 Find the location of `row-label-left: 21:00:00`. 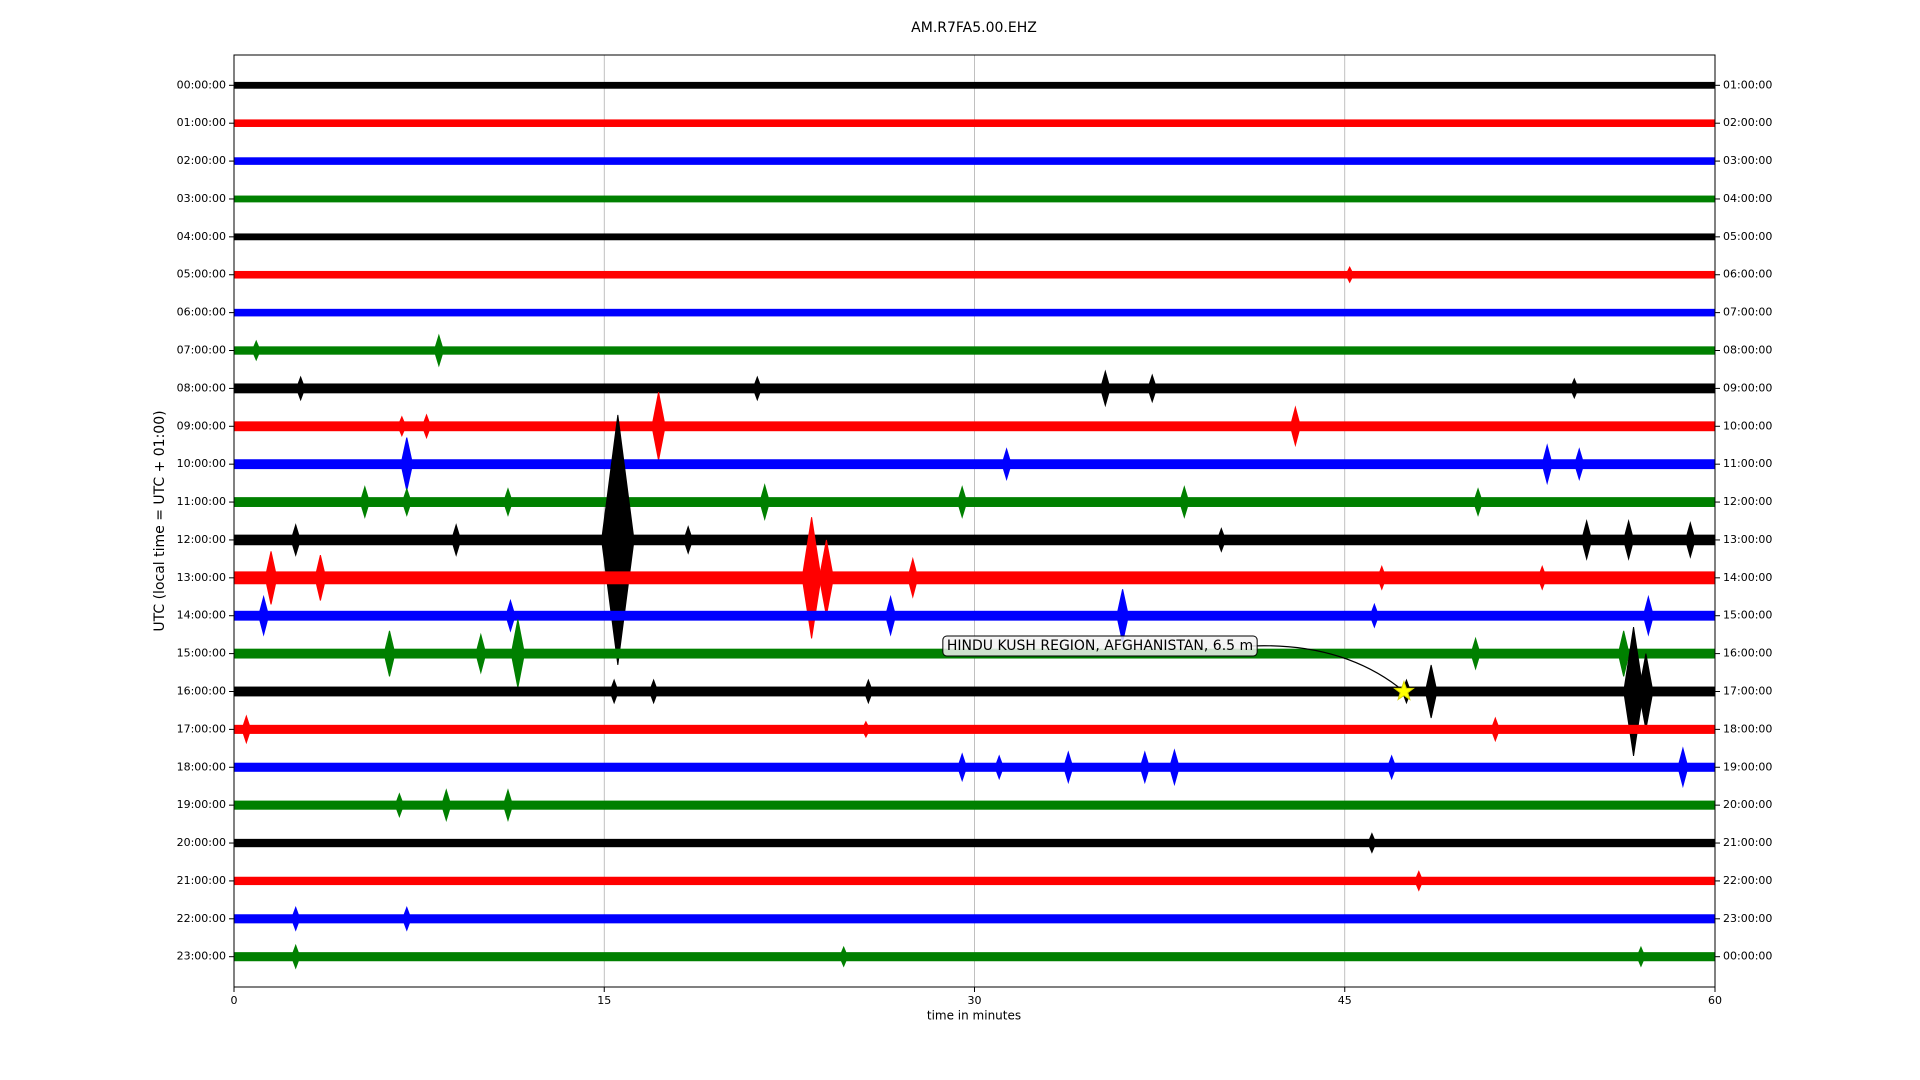

row-label-left: 21:00:00 is located at coordinates (201, 880).